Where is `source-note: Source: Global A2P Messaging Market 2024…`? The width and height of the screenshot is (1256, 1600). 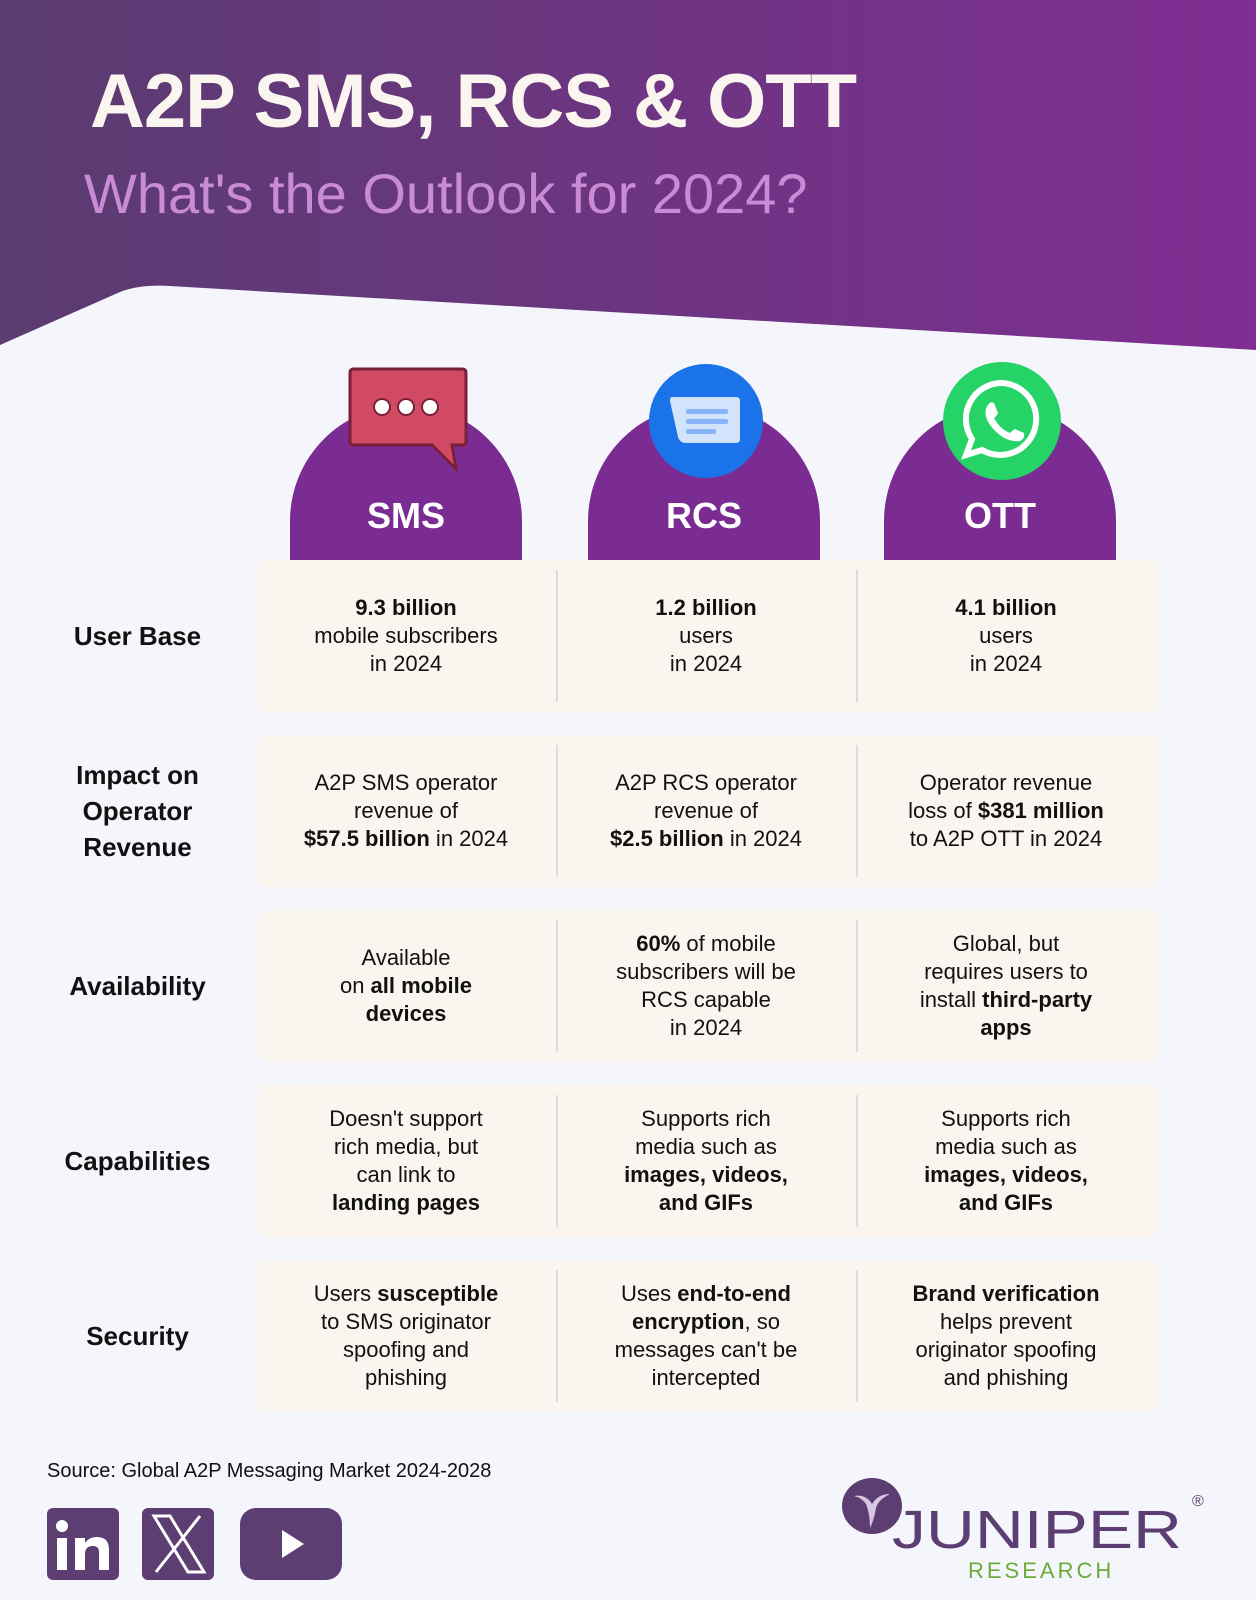
source-note: Source: Global A2P Messaging Market 2024… is located at coordinates (269, 1471).